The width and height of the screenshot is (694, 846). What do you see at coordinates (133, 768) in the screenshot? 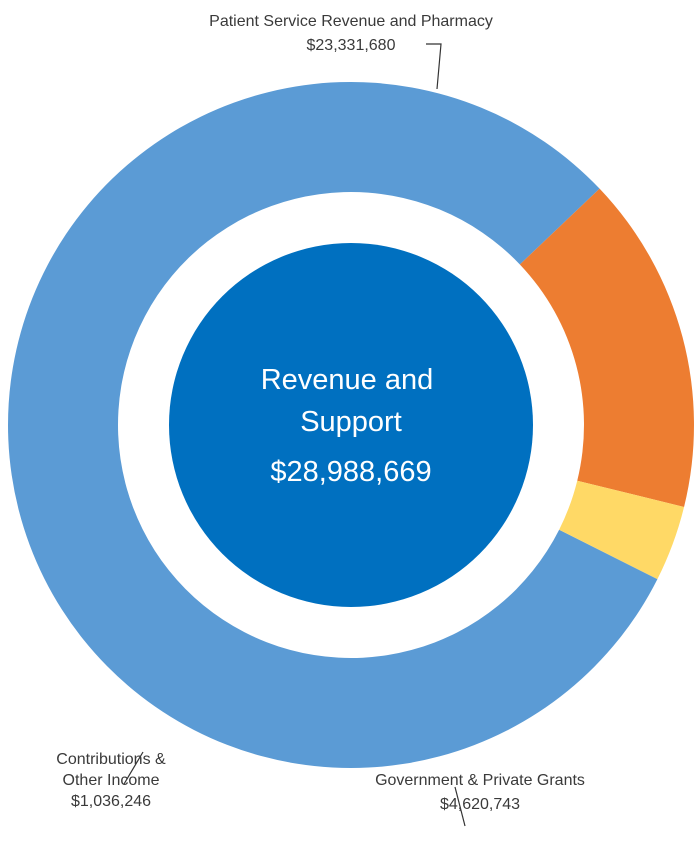
I see `leader-line-contributions-and-other-income` at bounding box center [133, 768].